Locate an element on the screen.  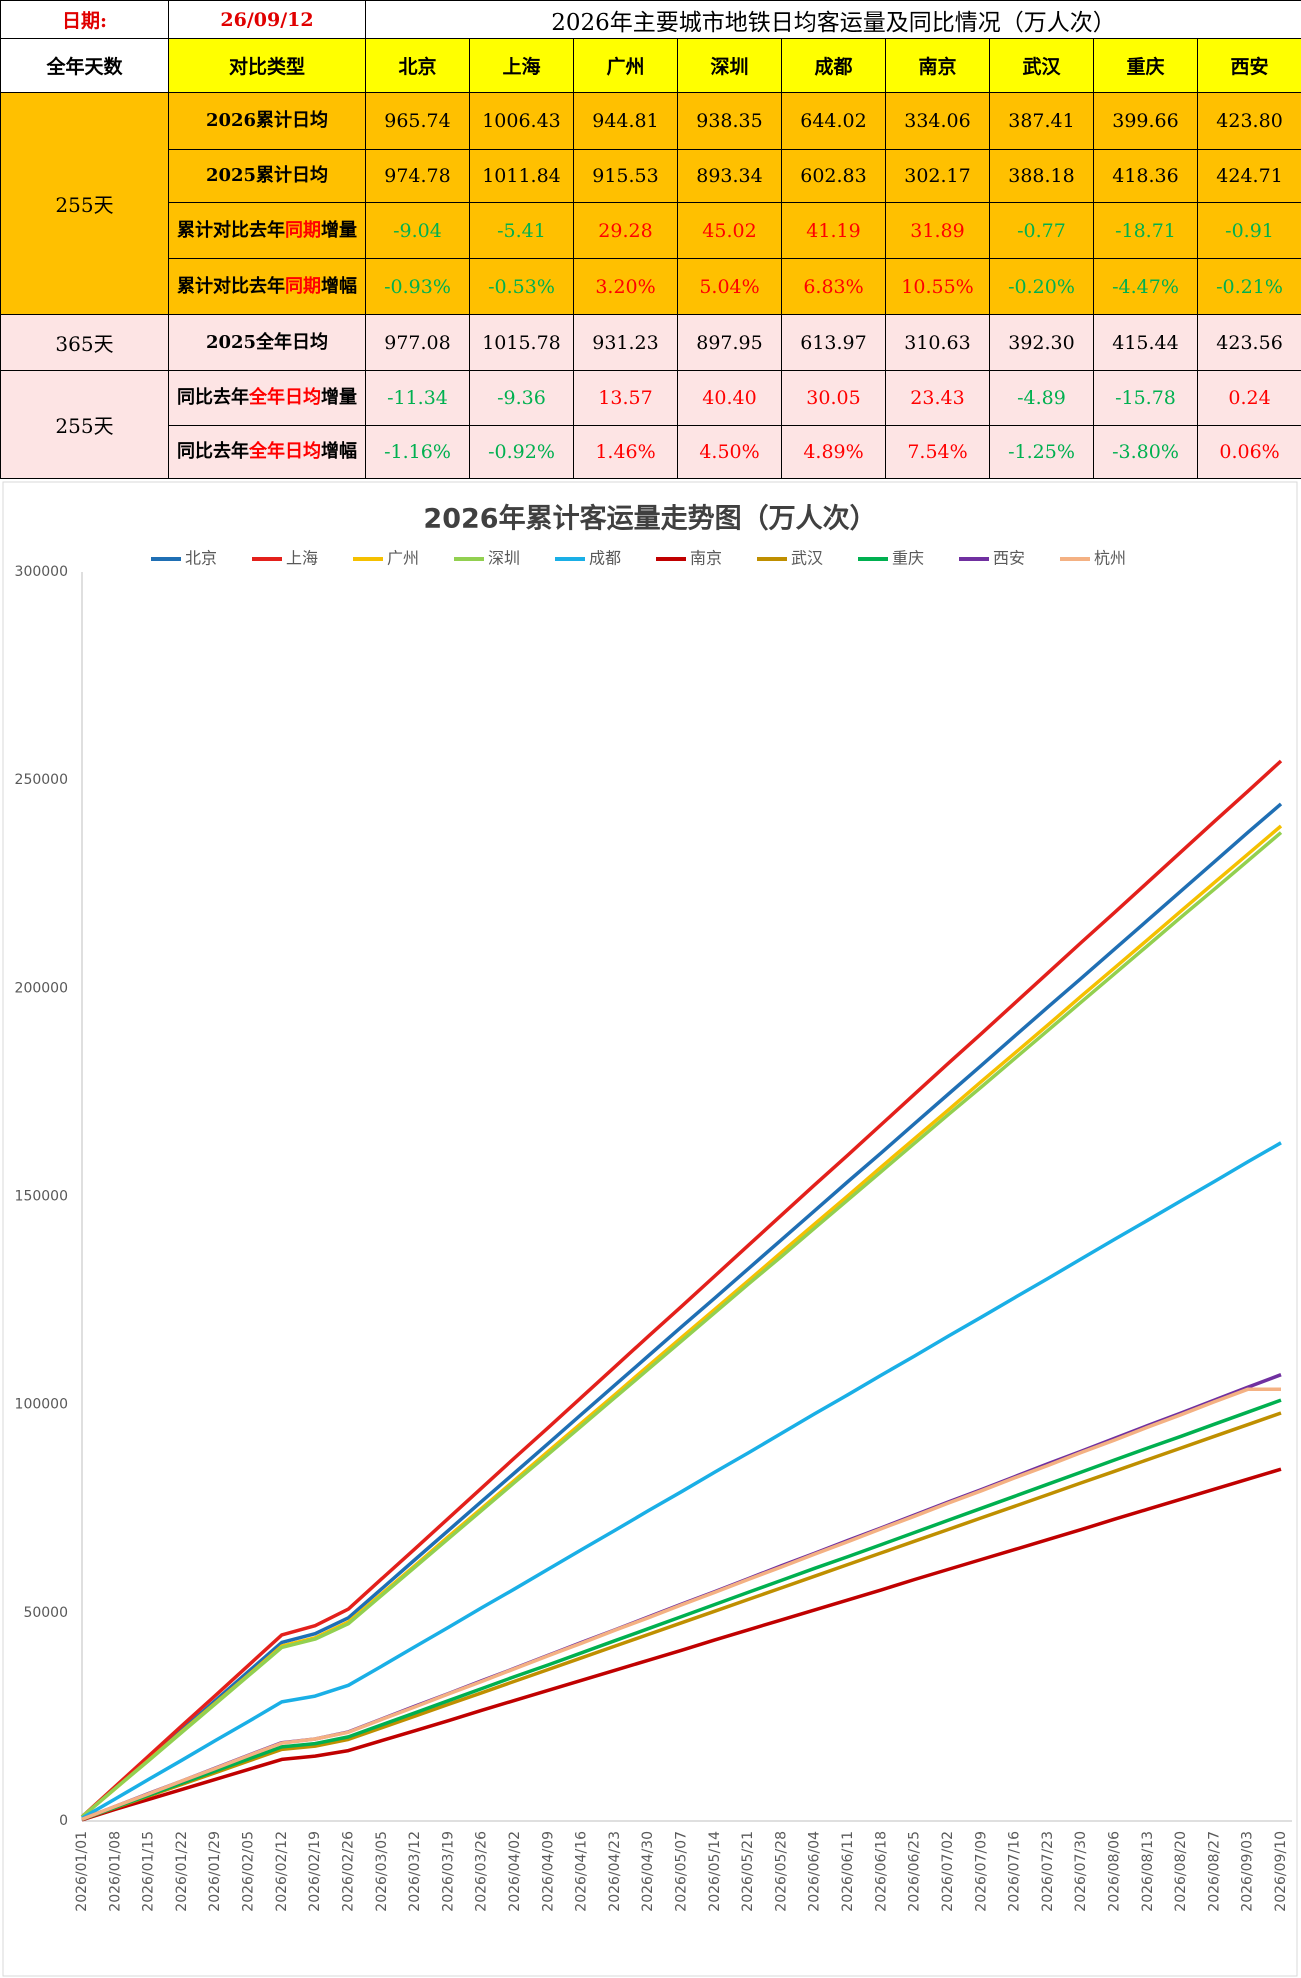
value-cell: 423.56 is located at coordinates (1248, 342).